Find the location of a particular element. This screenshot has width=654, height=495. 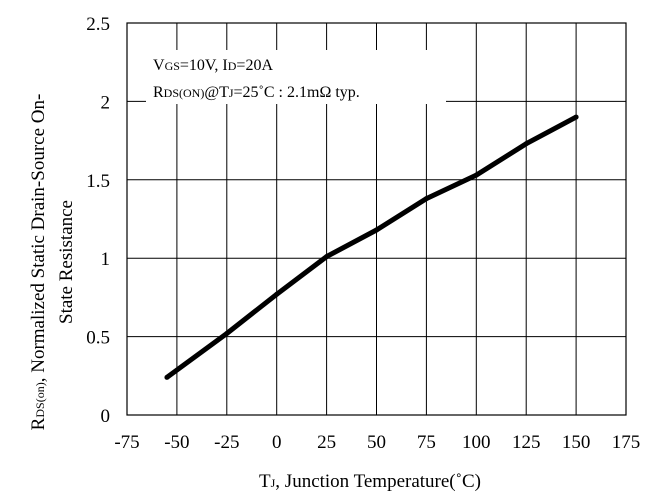

x-tick-label: 100 is located at coordinates (476, 442).